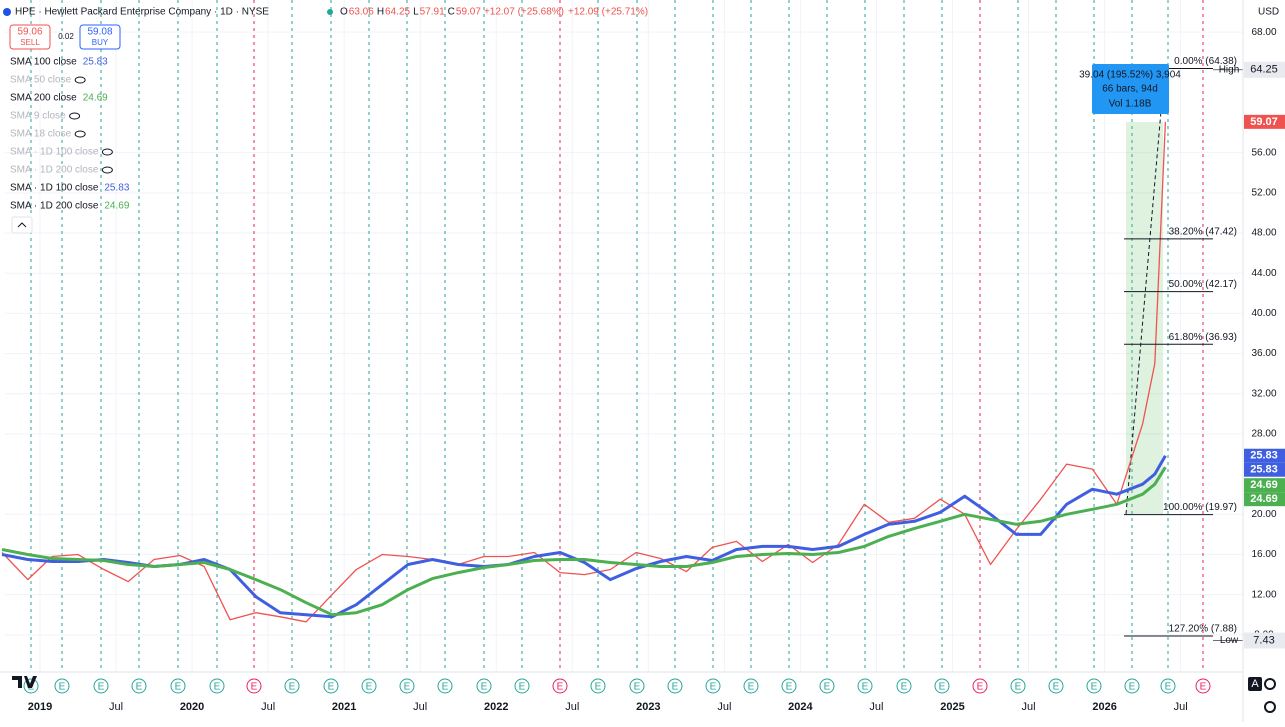 This screenshot has height=727, width=1285. I want to click on price-tag-label: 25.83, so click(1264, 456).